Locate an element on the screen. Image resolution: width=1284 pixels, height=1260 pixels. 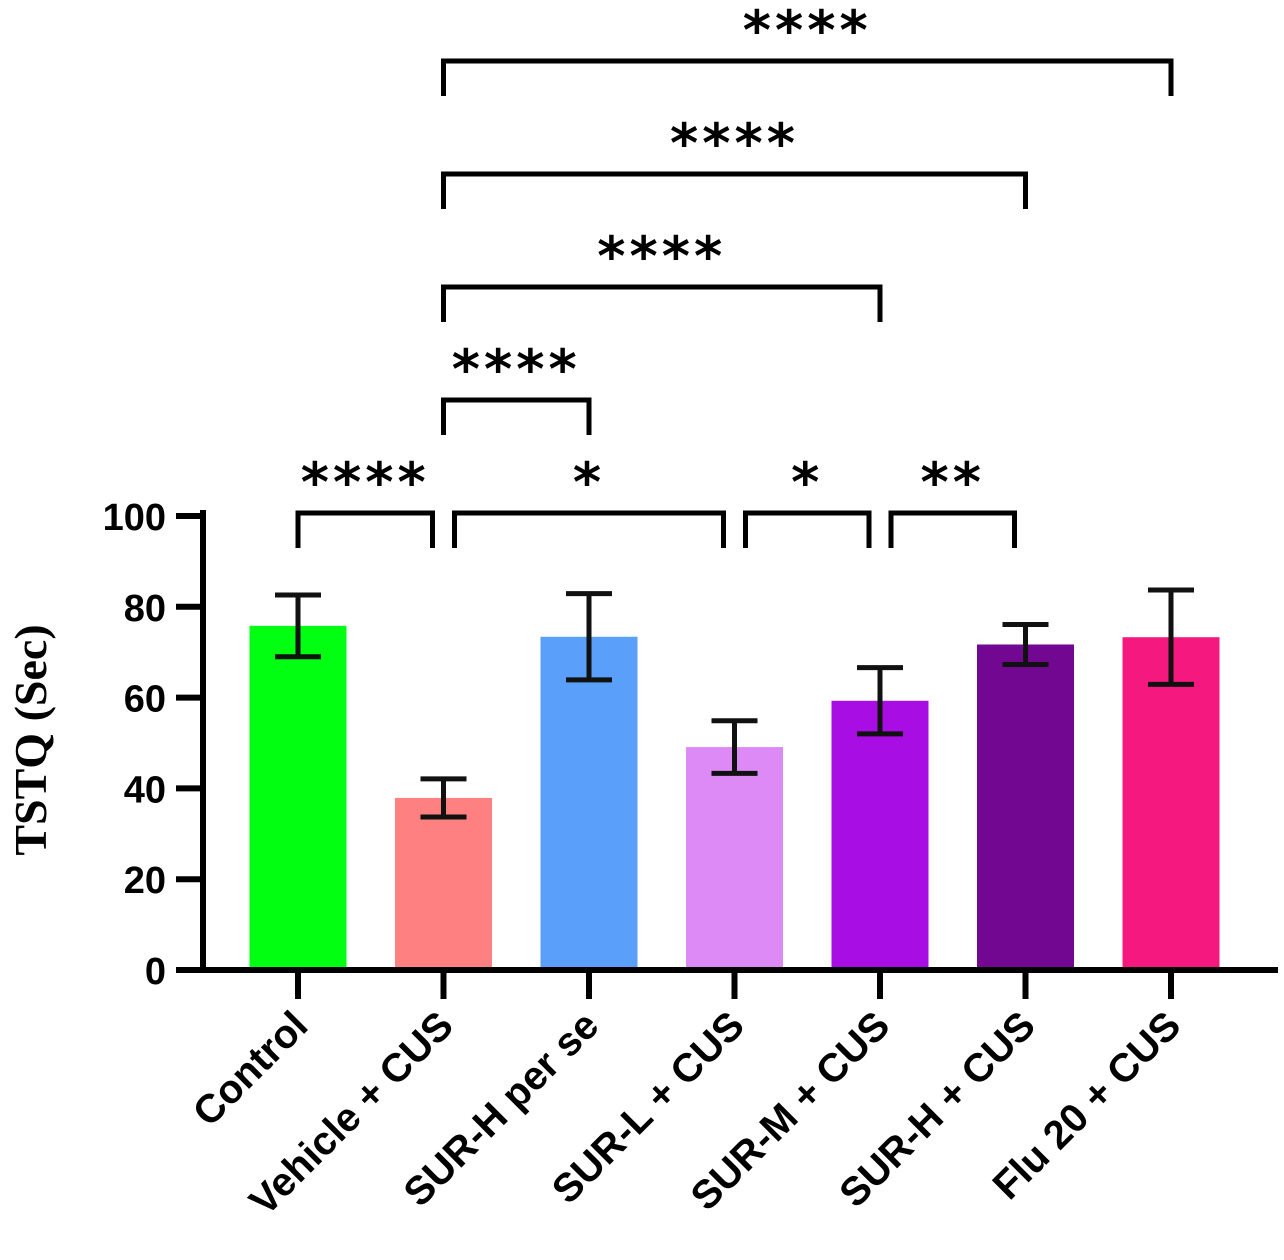
significance-bracket-2: * is located at coordinates (807, 499).